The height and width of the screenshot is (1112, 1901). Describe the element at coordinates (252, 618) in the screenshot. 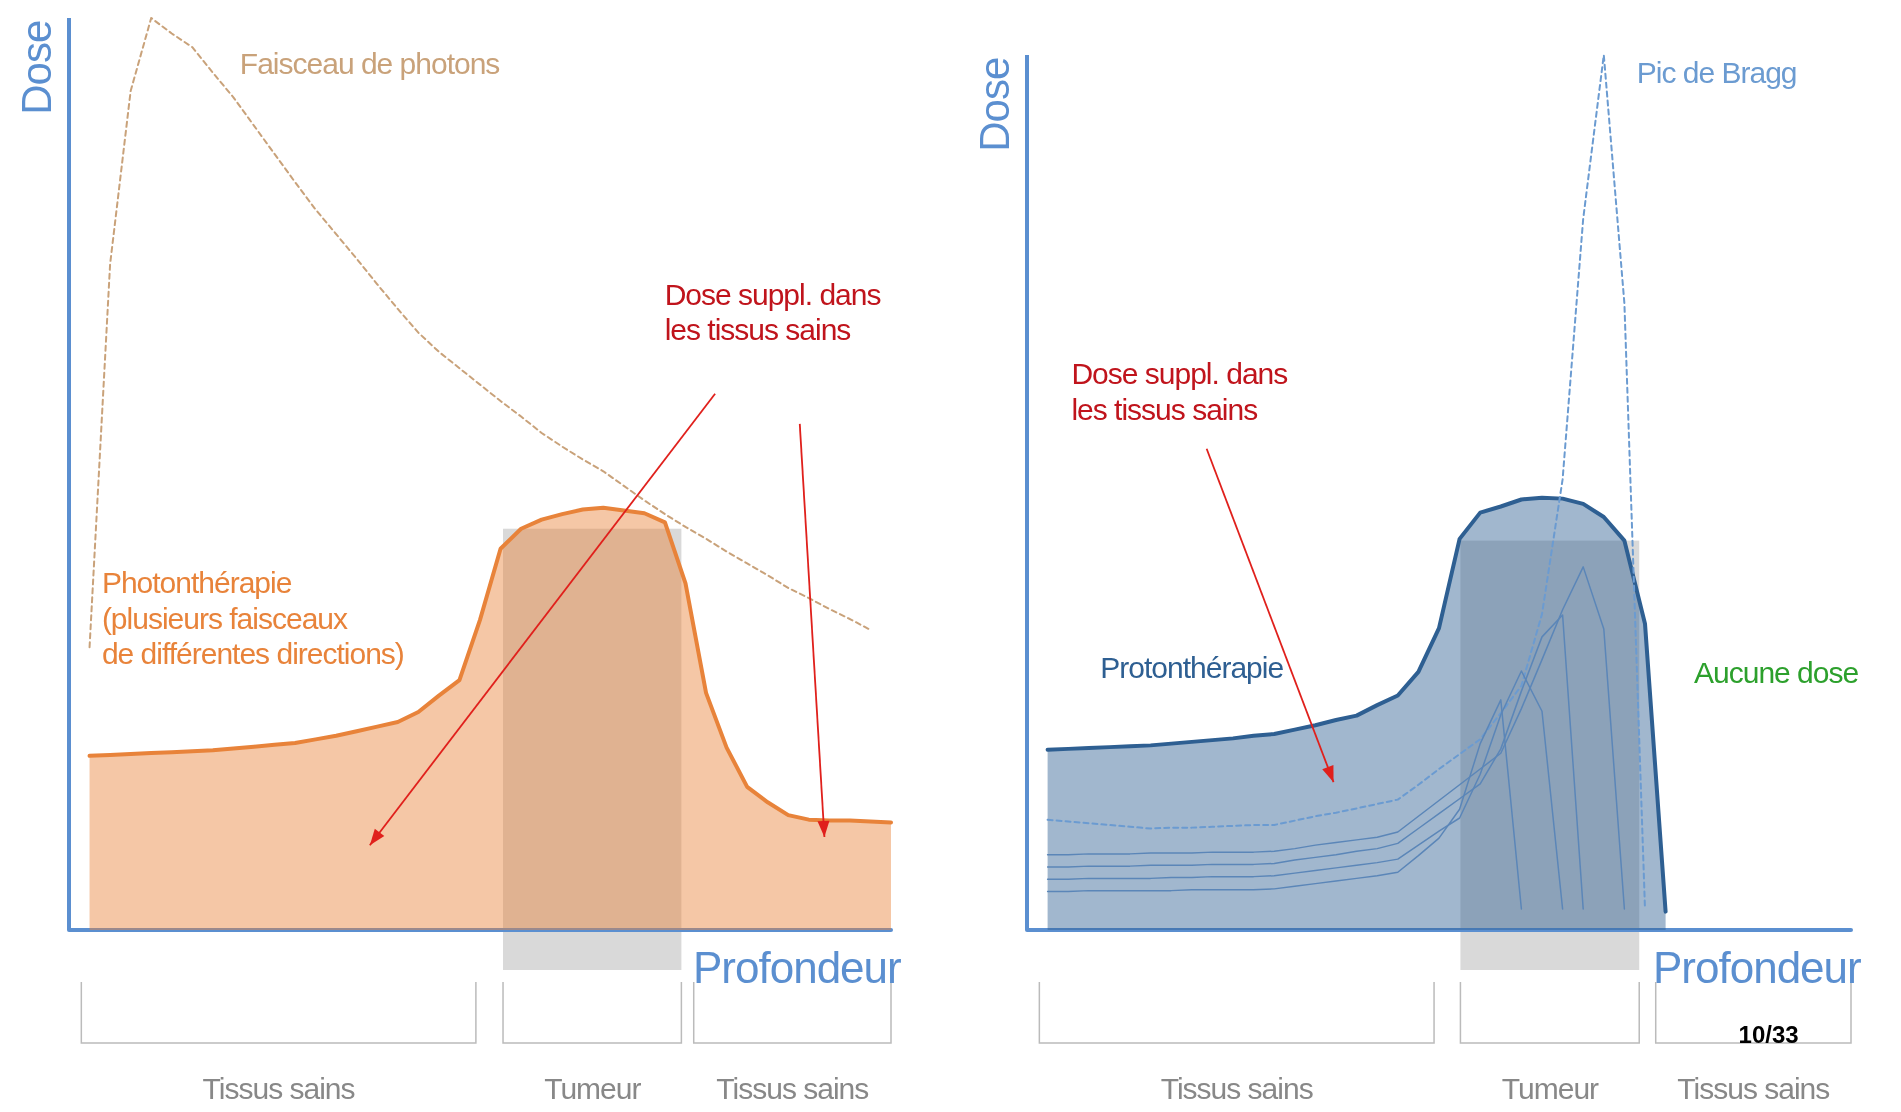

I see `series-label: Photonthérapie (plusieurs faisceaux de différentes directions)` at that location.